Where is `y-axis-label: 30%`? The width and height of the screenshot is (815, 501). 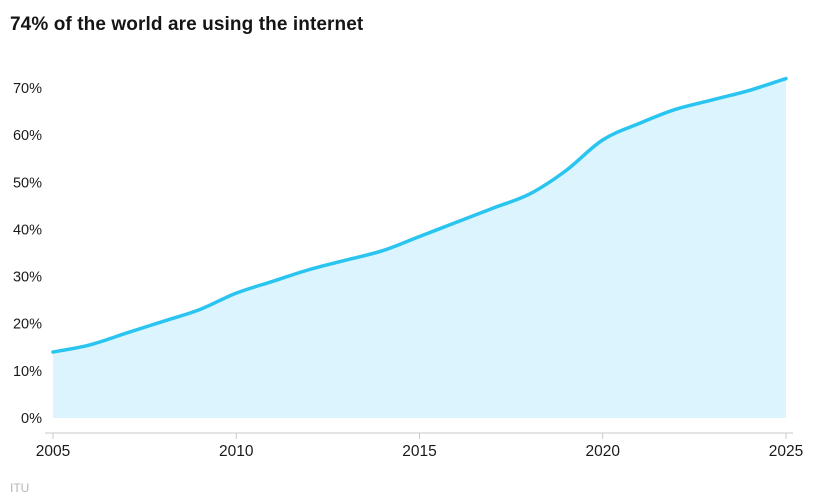
y-axis-label: 30% is located at coordinates (27, 278).